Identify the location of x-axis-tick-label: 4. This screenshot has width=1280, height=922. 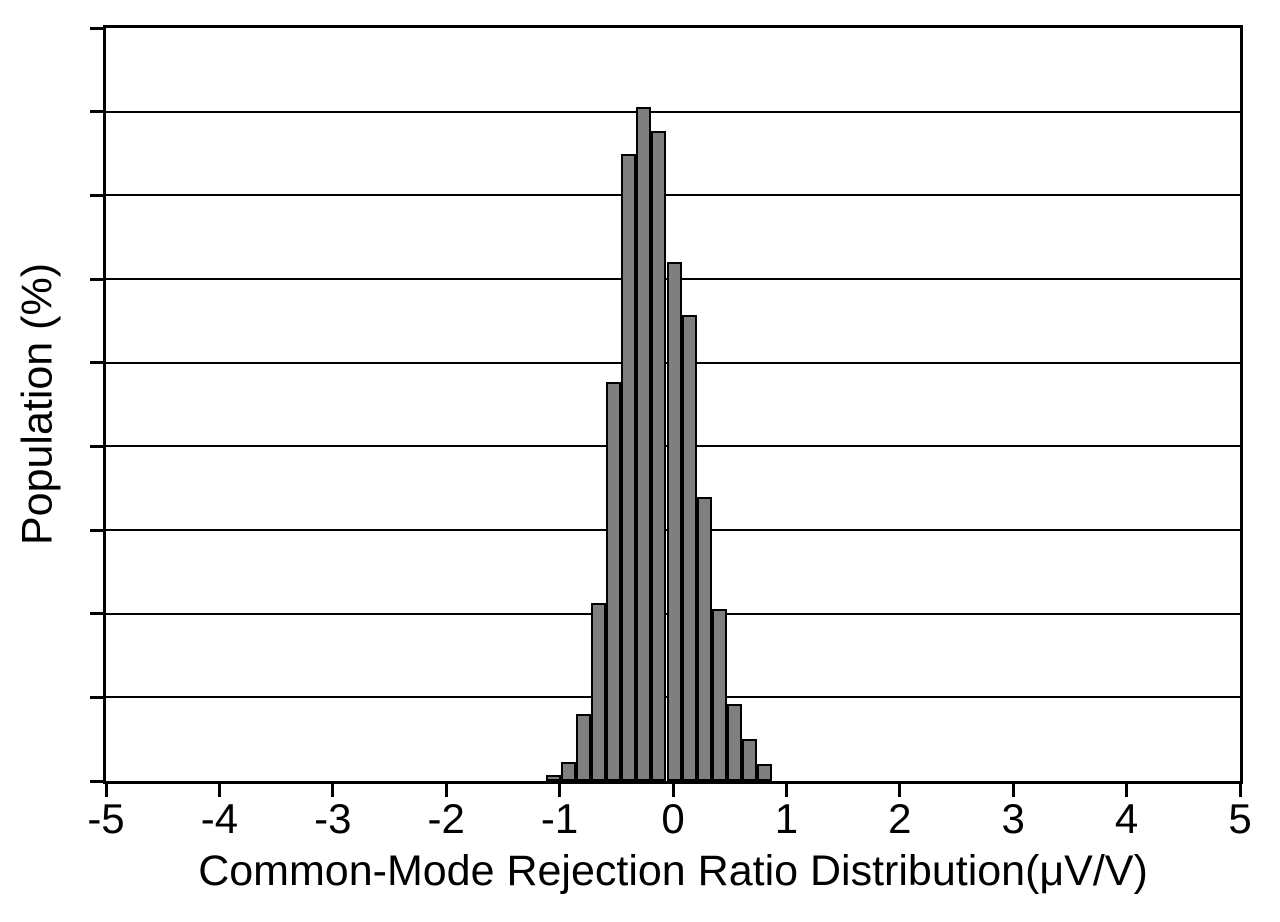
(1126, 818).